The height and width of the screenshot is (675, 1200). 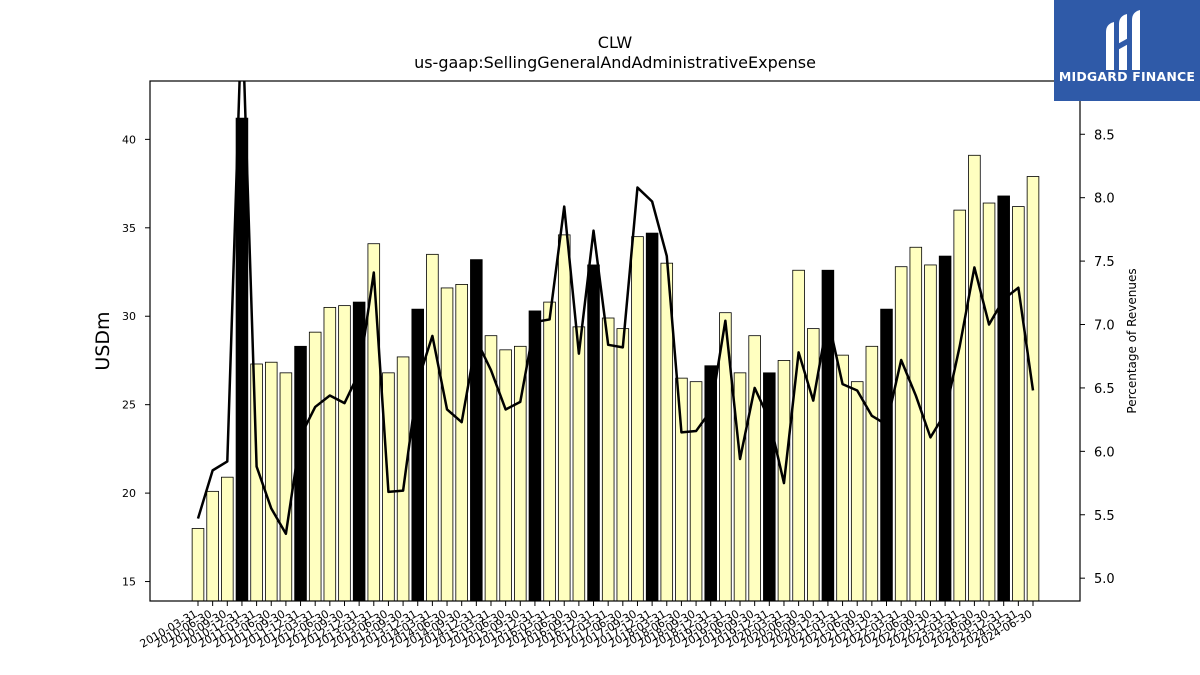 What do you see at coordinates (103, 340) in the screenshot?
I see `y-axis-label: USDm` at bounding box center [103, 340].